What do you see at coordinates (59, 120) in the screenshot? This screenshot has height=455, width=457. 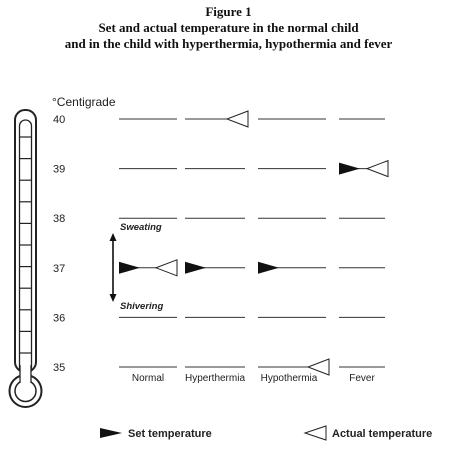 I see `y-tick-label: 40` at bounding box center [59, 120].